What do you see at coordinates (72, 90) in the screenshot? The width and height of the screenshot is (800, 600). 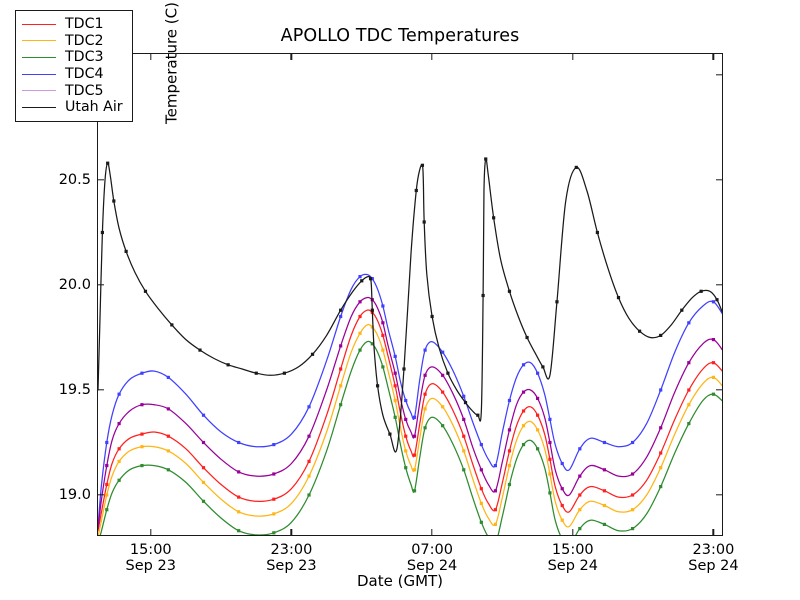 I see `legend-item-tdc5: TDC5` at bounding box center [72, 90].